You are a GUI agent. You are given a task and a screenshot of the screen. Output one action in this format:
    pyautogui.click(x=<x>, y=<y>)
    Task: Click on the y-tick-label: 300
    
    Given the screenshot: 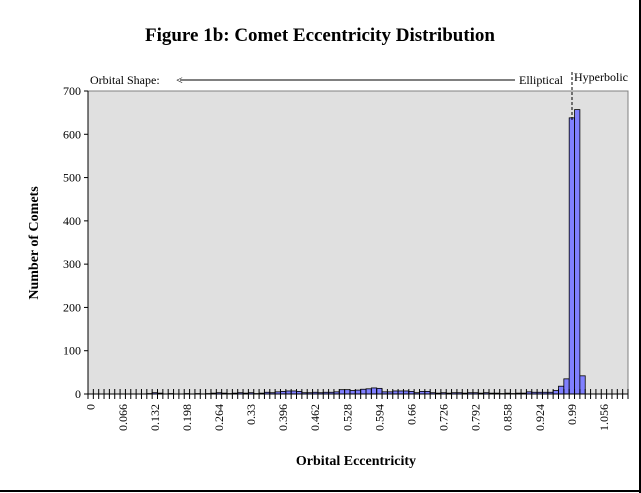 What is the action you would take?
    pyautogui.click(x=72, y=264)
    